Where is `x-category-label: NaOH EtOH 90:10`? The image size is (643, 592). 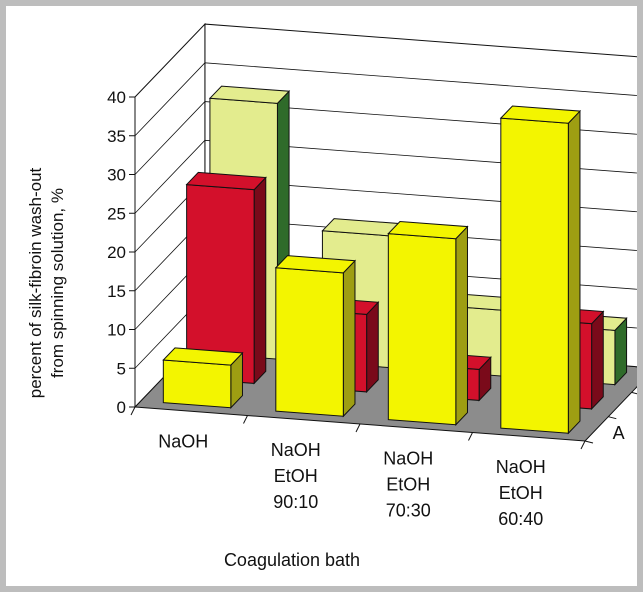 x-category-label: NaOH EtOH 90:10 is located at coordinates (296, 476).